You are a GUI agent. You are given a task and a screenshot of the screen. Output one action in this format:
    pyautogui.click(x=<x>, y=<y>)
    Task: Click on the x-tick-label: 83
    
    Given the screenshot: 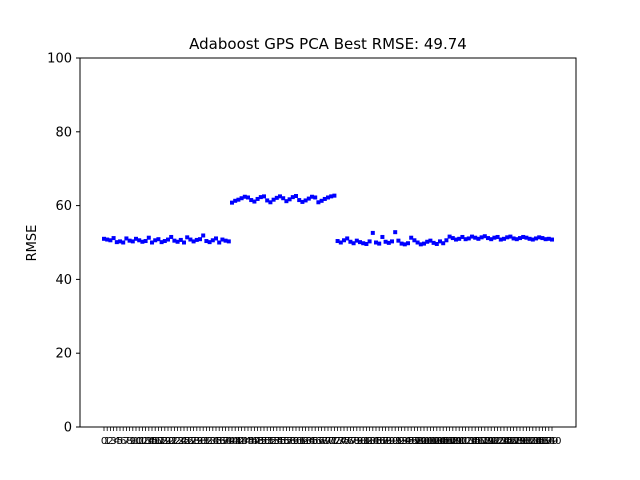 What is the action you would take?
    pyautogui.click(x=369, y=441)
    